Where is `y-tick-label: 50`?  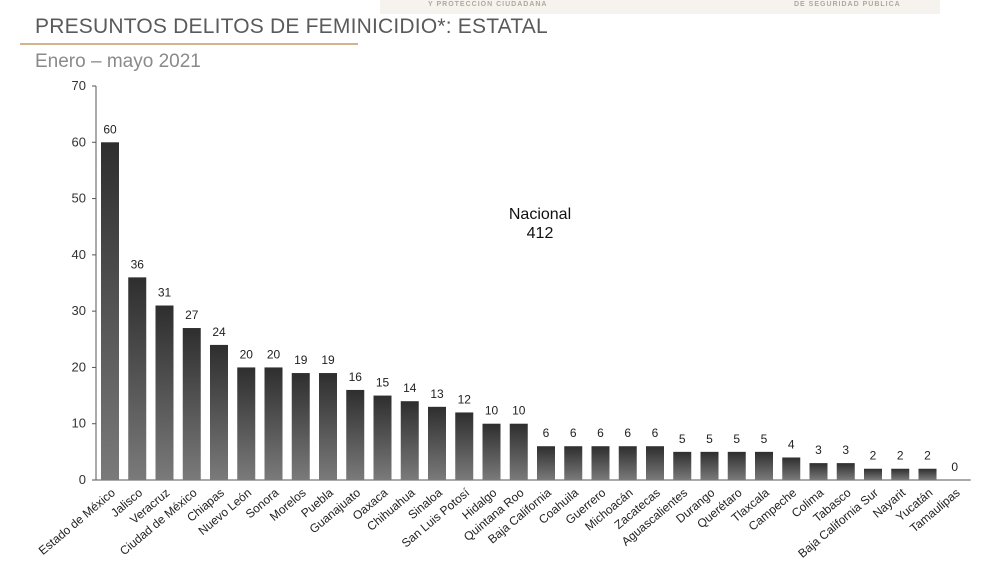
y-tick-label: 50 is located at coordinates (79, 198).